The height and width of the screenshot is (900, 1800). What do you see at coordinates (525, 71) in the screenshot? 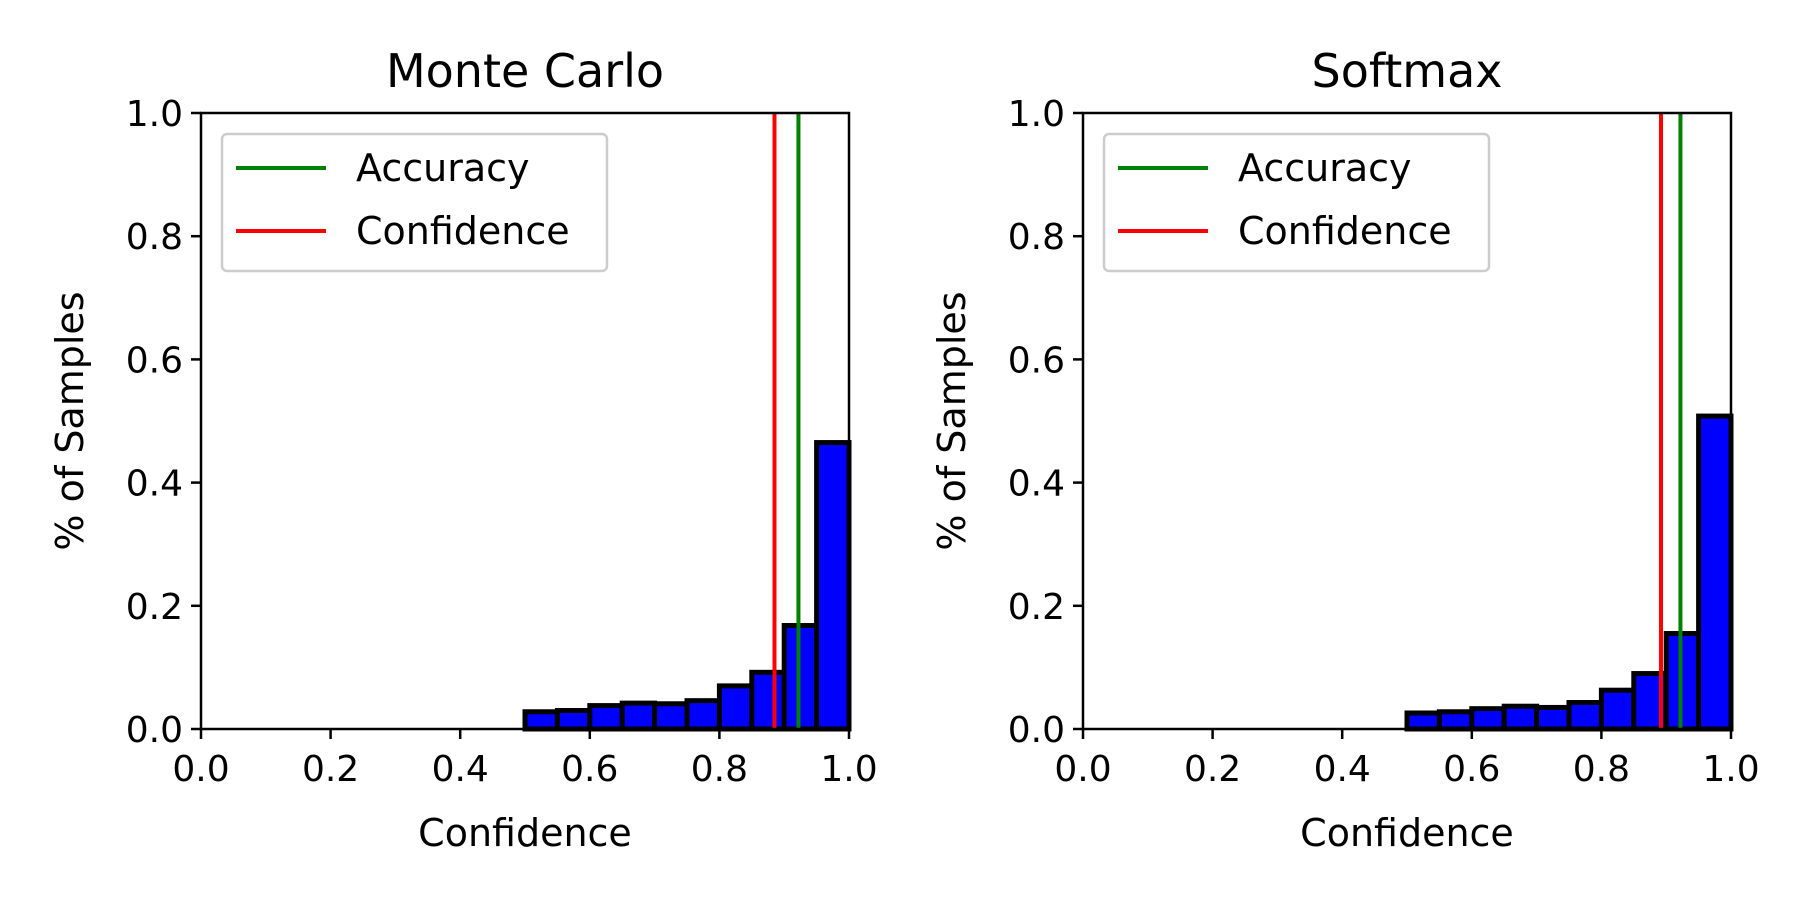
I see `chart-title: Monte Carlo` at bounding box center [525, 71].